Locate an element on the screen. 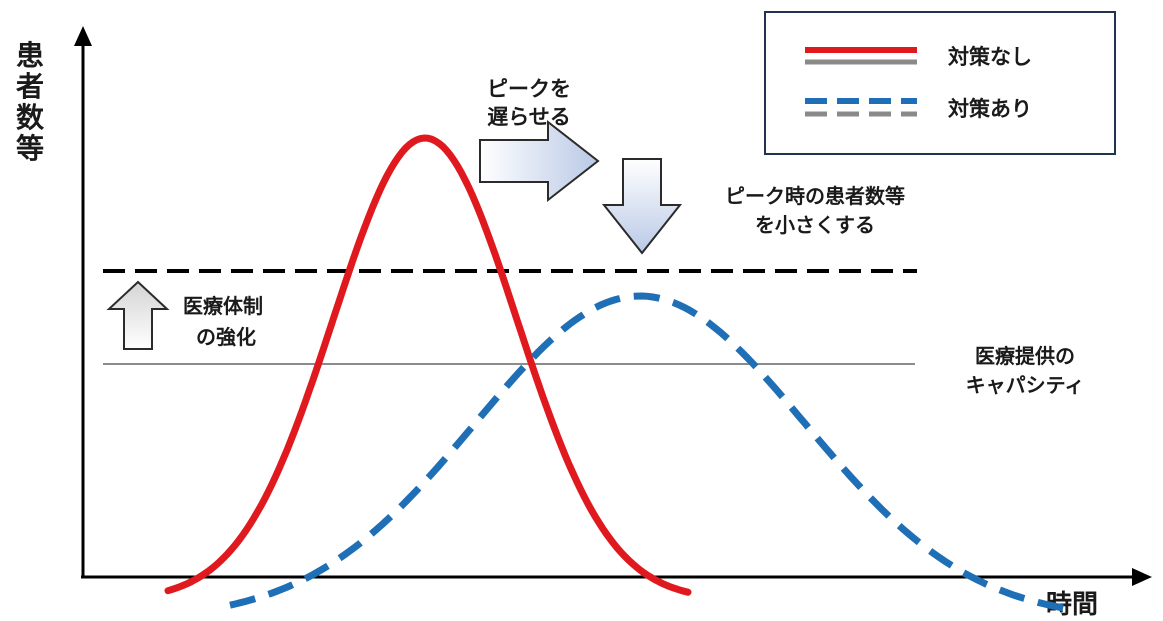  y-axis-label-char-4: 等 is located at coordinates (30, 148).